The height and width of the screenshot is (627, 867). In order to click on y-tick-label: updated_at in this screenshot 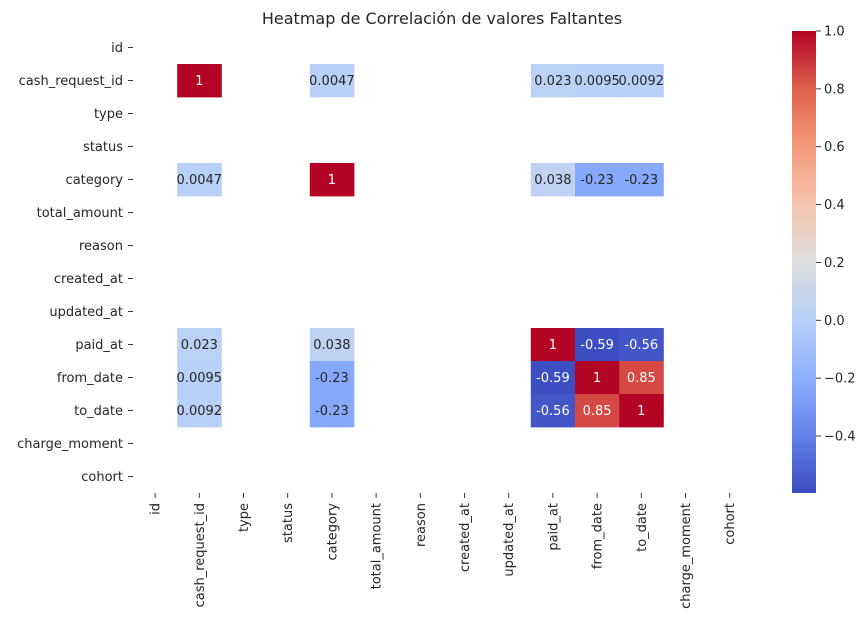, I will do `click(86, 312)`.